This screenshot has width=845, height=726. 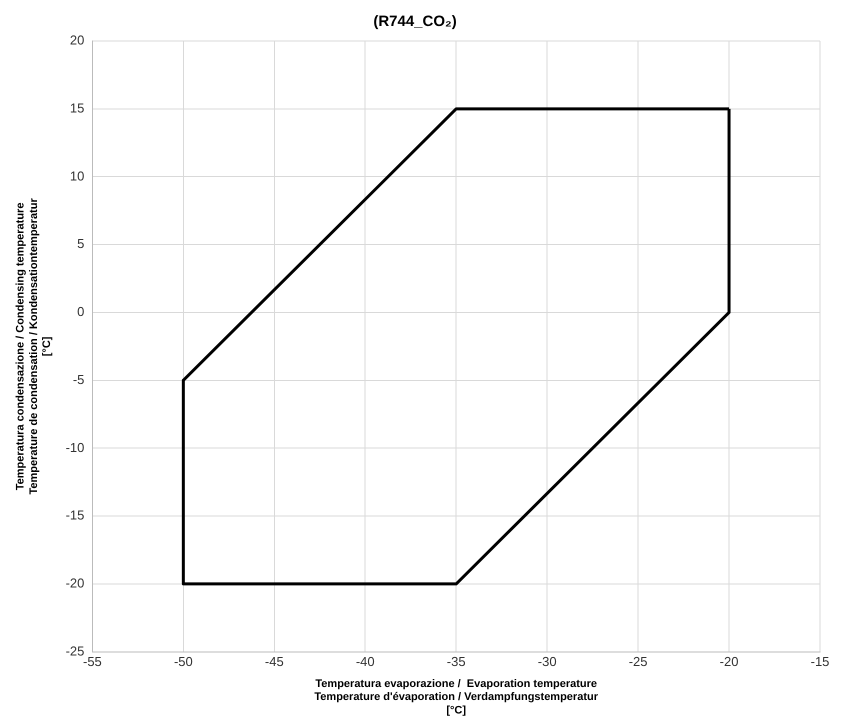 I want to click on x-tick-label: -50, so click(x=183, y=662).